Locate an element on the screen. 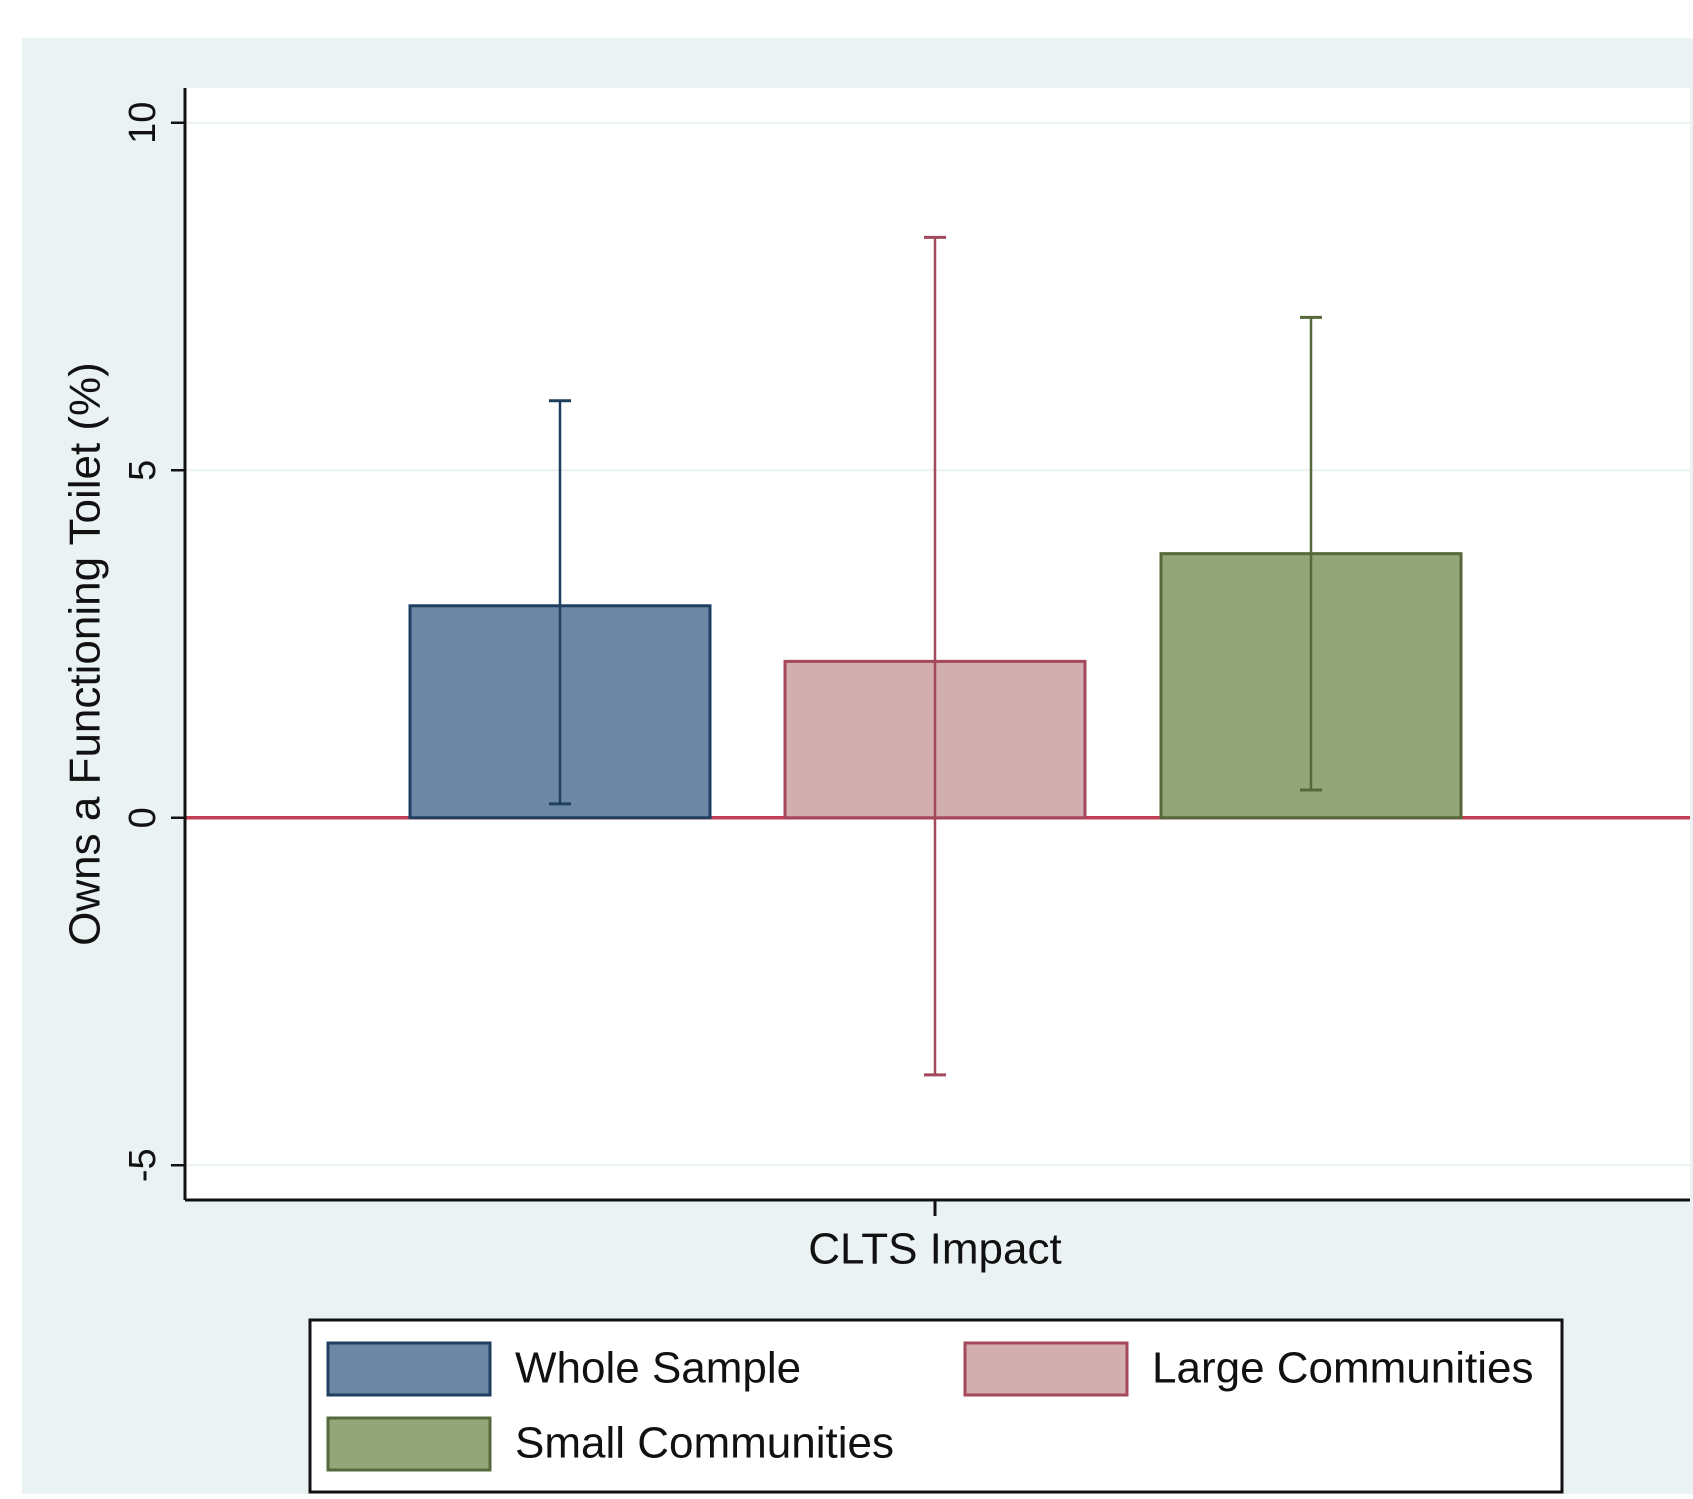 Image resolution: width=1693 pixels, height=1499 pixels. legend-box is located at coordinates (936, 1406).